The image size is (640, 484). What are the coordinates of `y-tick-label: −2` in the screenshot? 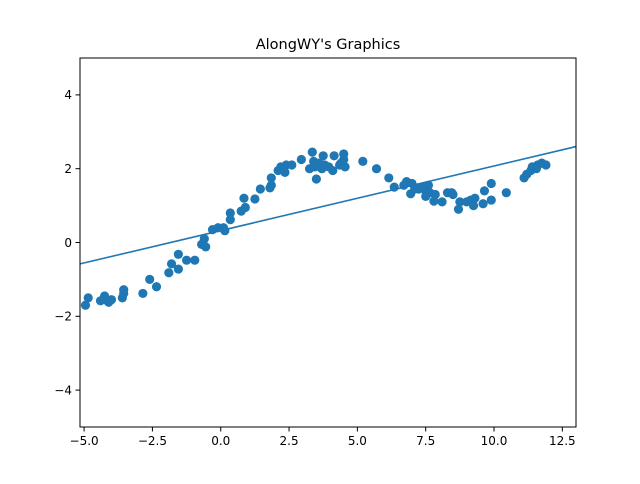 It's located at (63, 317).